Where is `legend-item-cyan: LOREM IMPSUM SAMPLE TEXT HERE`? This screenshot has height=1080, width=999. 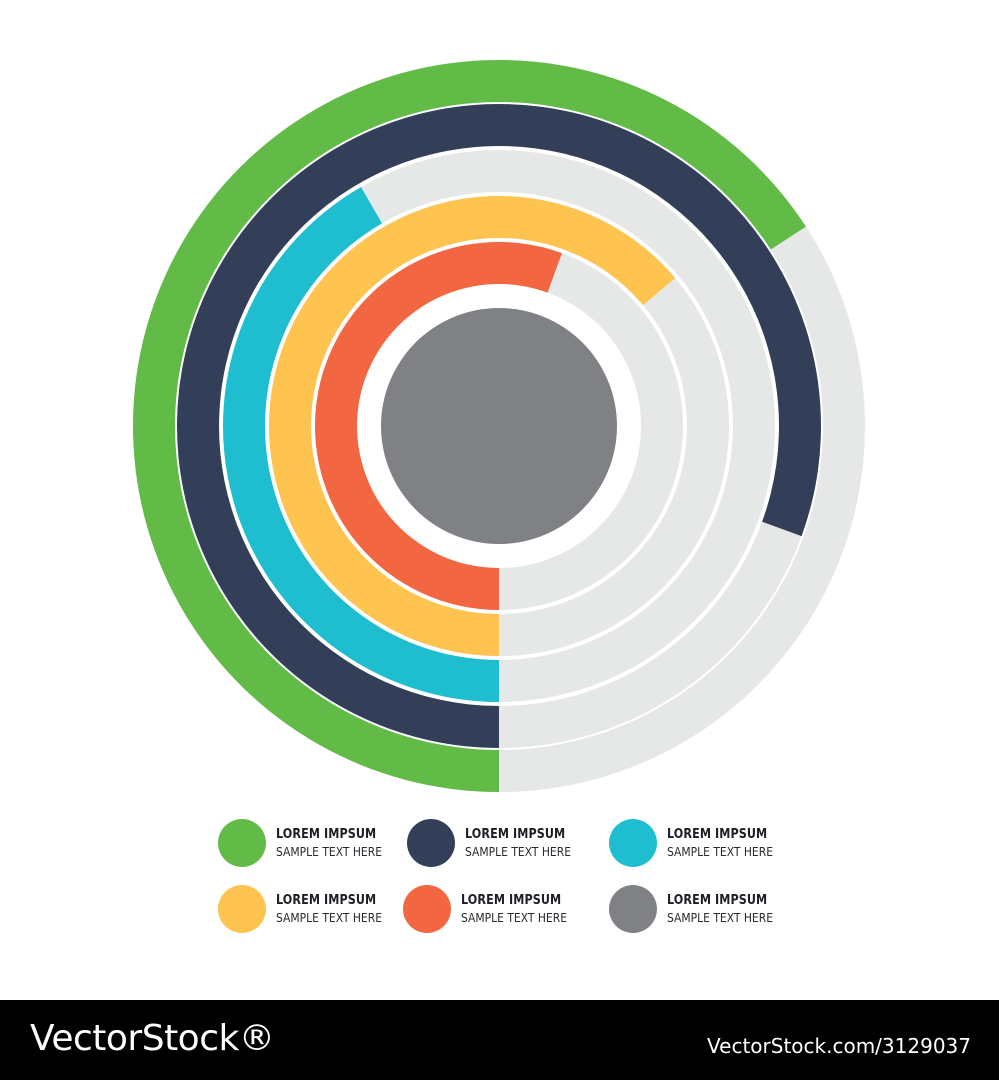 legend-item-cyan: LOREM IMPSUM SAMPLE TEXT HERE is located at coordinates (699, 843).